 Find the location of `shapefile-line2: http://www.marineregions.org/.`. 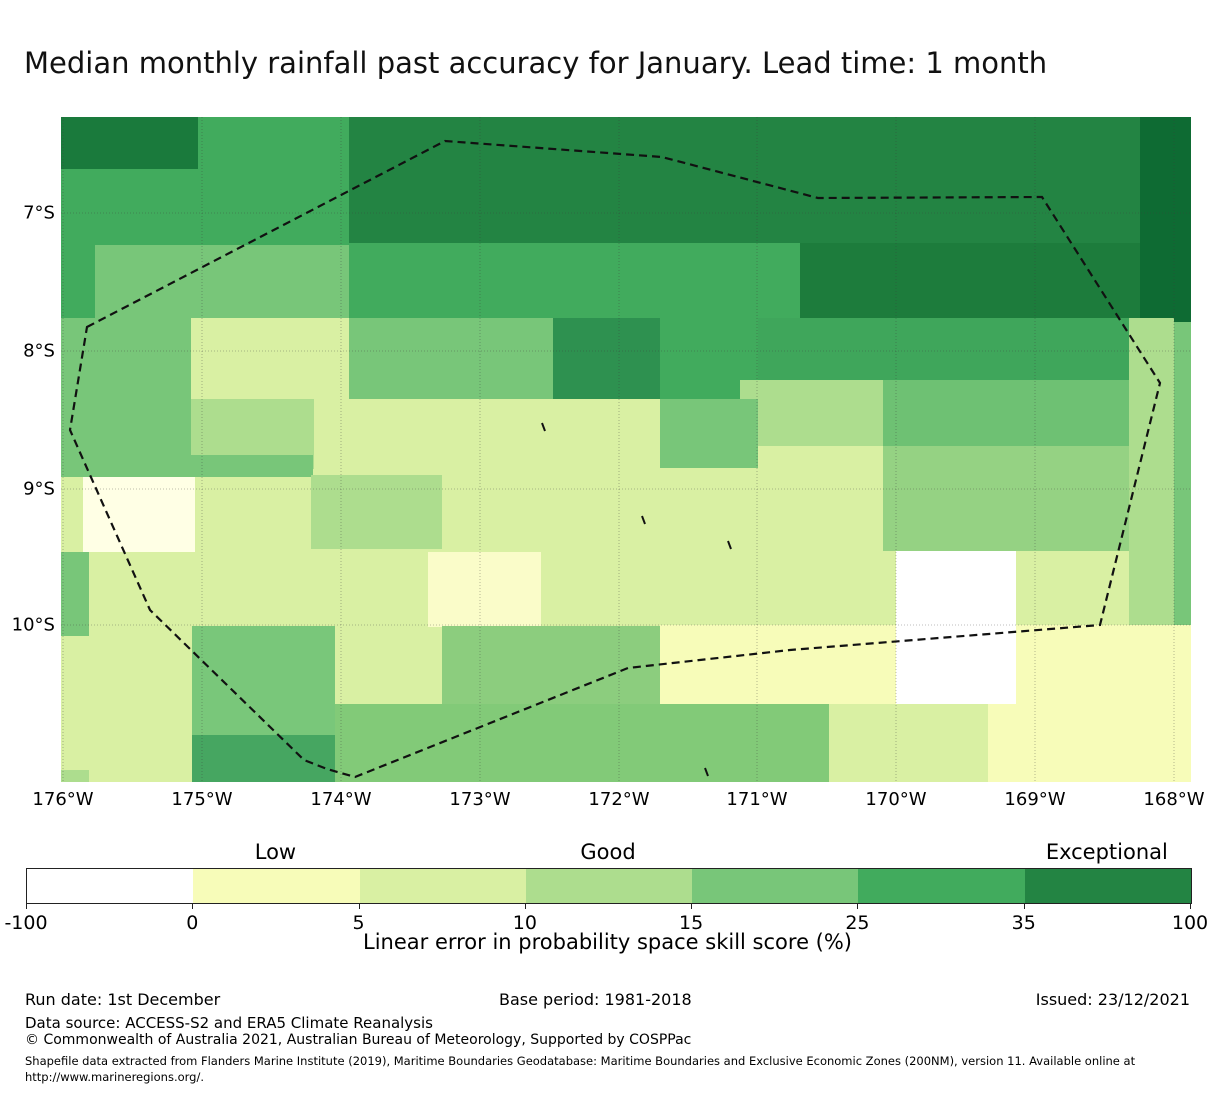

shapefile-line2: http://www.marineregions.org/. is located at coordinates (114, 1077).